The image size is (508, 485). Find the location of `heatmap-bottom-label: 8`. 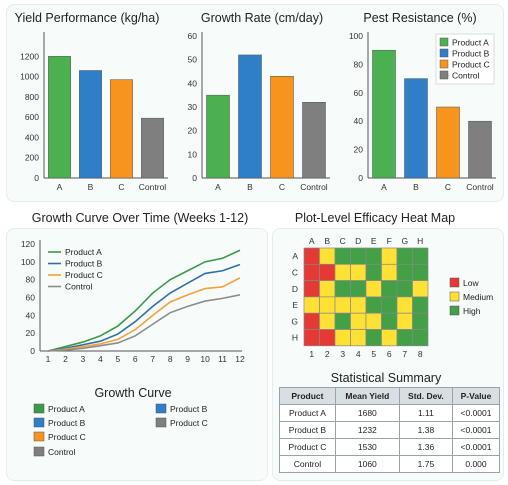

heatmap-bottom-label: 8 is located at coordinates (420, 354).